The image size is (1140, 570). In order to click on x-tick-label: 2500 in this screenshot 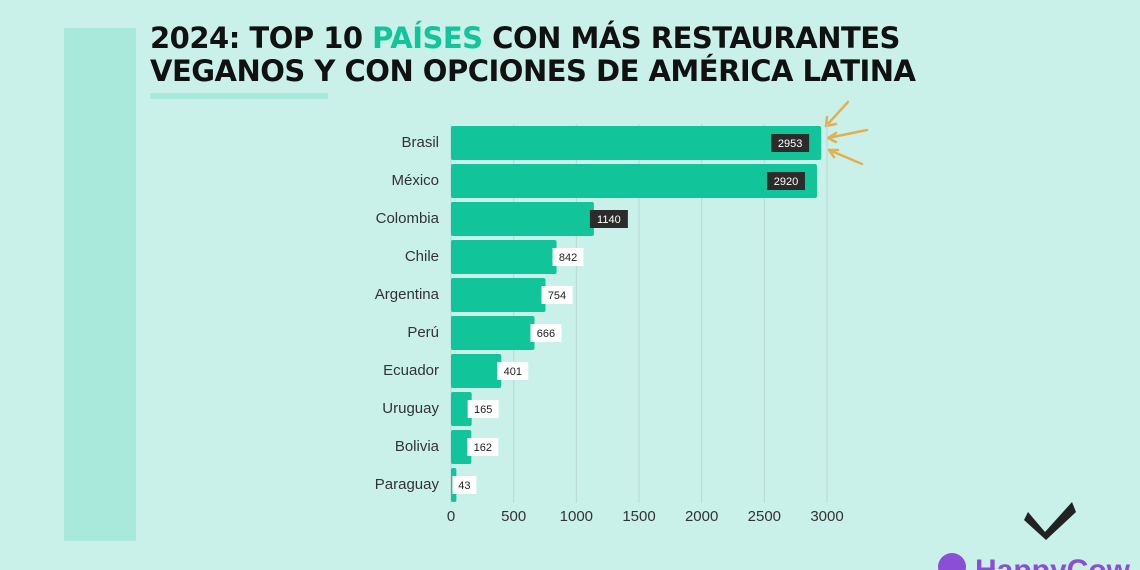, I will do `click(764, 516)`.